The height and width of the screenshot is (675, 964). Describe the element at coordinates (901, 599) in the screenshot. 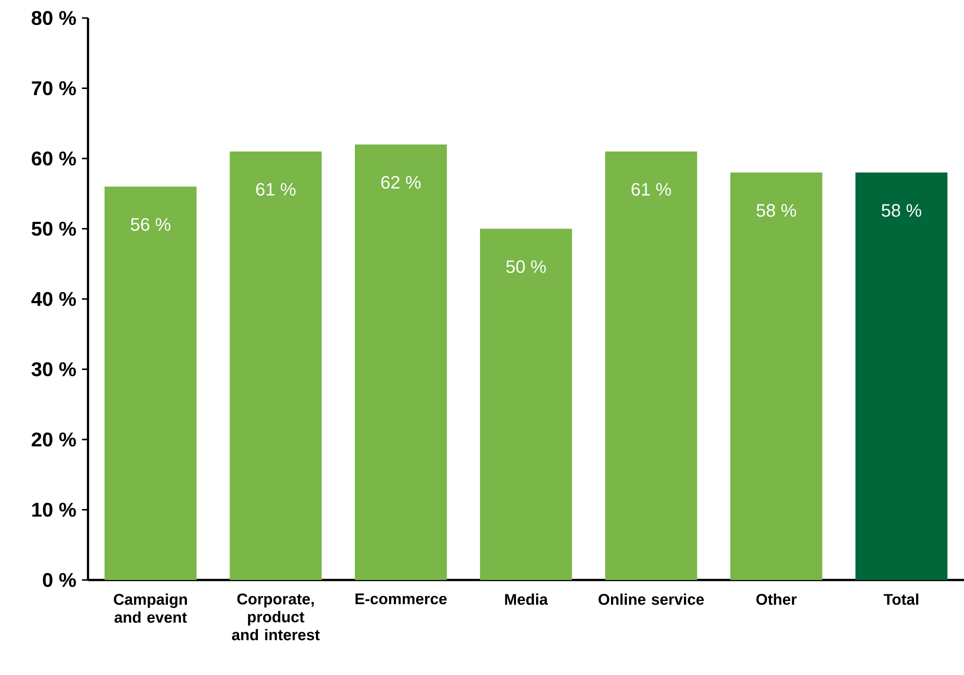

I see `x-tick-label: Total` at that location.